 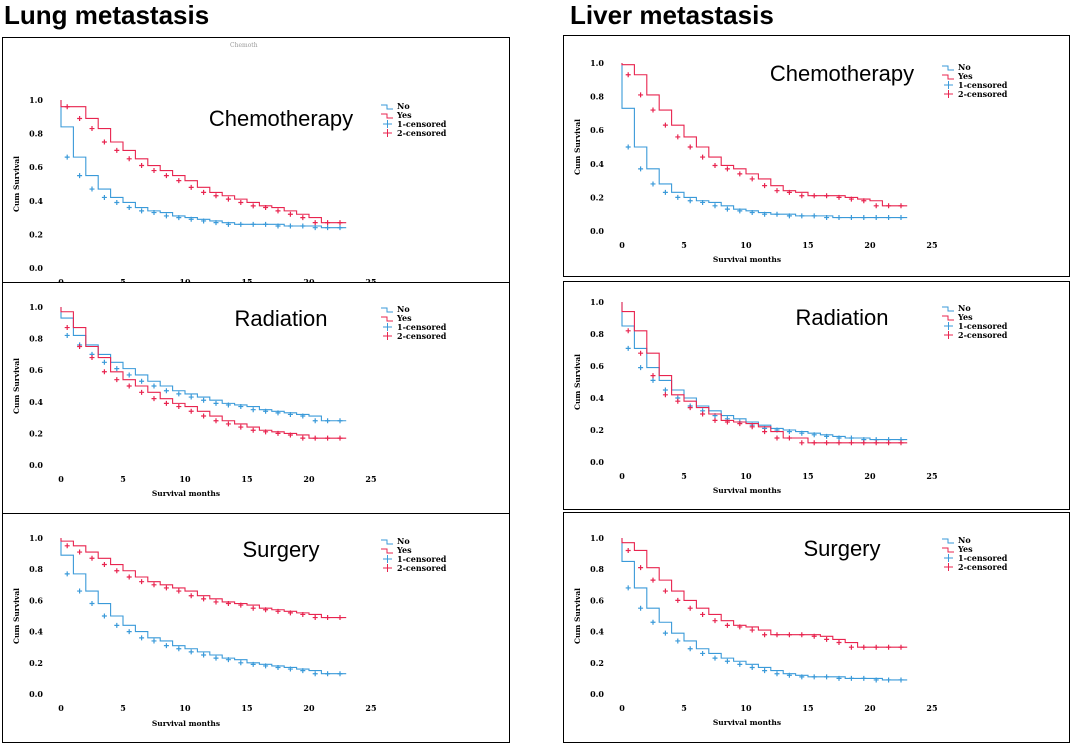 What do you see at coordinates (764, 135) in the screenshot?
I see `series-yes-line` at bounding box center [764, 135].